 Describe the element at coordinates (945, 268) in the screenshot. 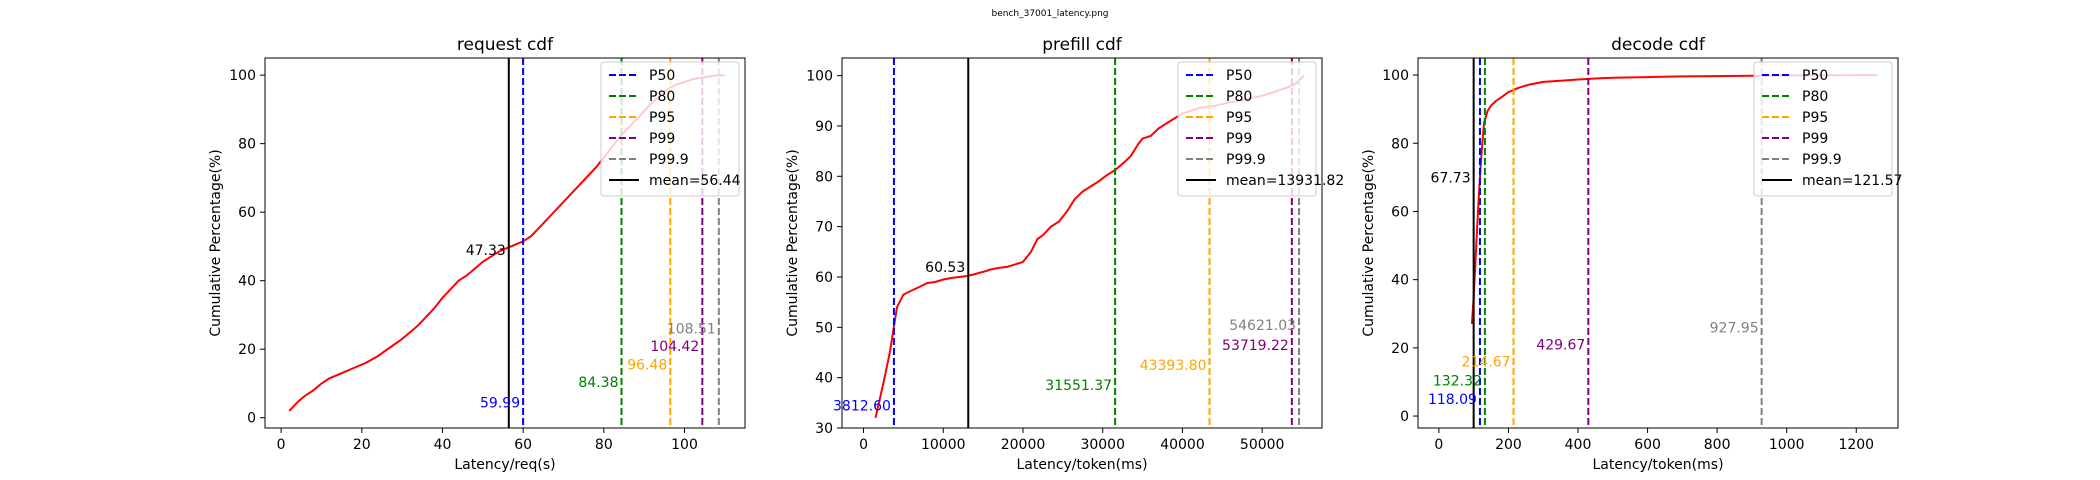

I see `vline-label-mean-13931-82: 60.53` at that location.